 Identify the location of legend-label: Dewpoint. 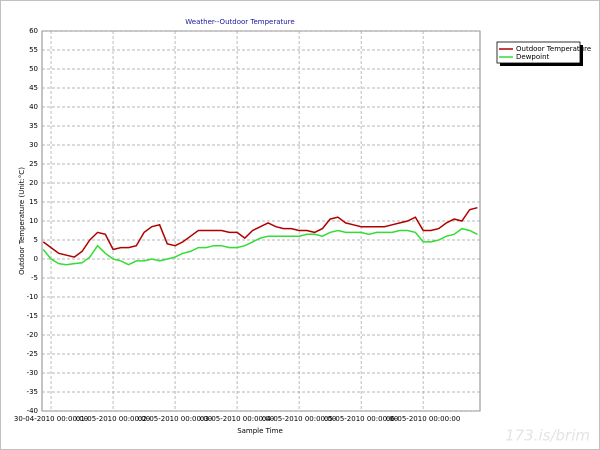
(533, 57).